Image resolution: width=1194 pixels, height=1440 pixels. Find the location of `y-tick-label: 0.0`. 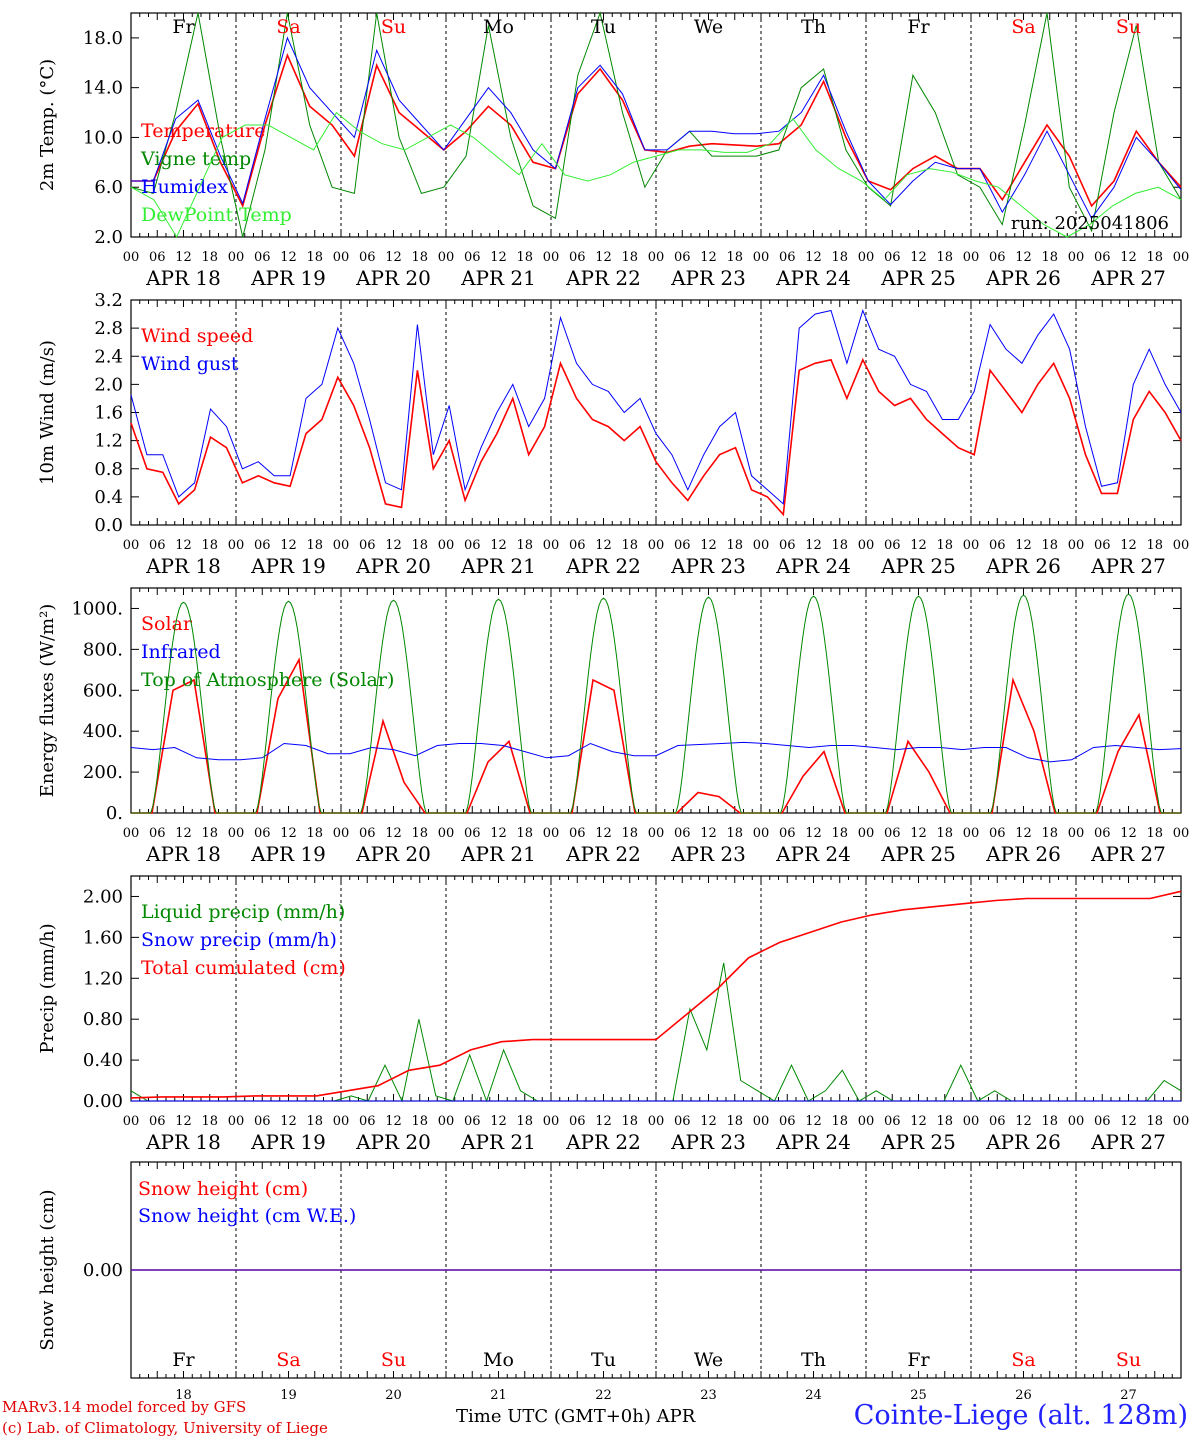

y-tick-label: 0.0 is located at coordinates (108, 525).